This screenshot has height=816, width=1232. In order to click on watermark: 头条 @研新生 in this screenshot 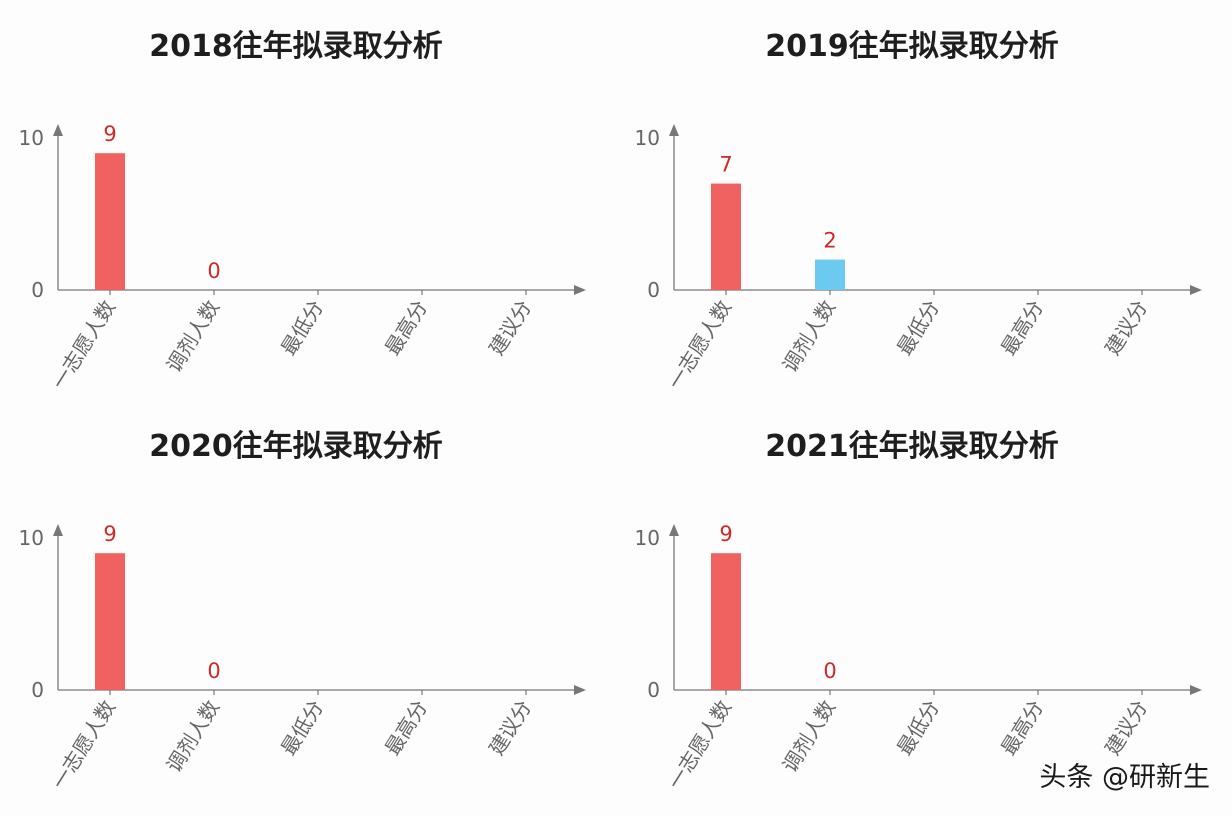, I will do `click(1124, 777)`.